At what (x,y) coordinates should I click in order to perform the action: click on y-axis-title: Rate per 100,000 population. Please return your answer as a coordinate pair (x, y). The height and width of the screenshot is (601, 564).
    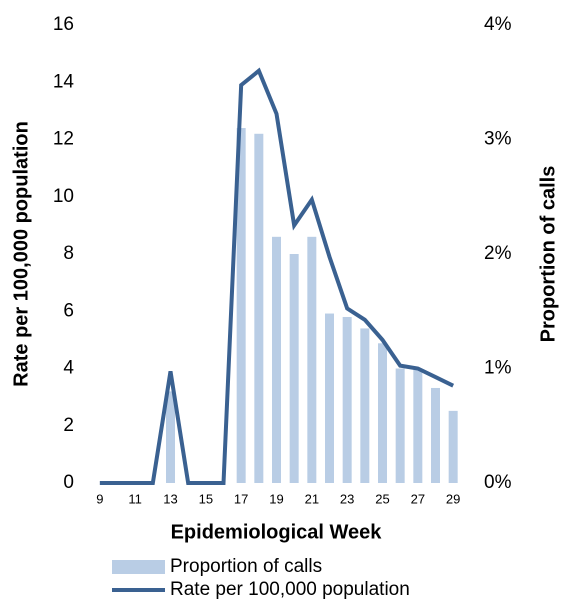
    Looking at the image, I should click on (21, 254).